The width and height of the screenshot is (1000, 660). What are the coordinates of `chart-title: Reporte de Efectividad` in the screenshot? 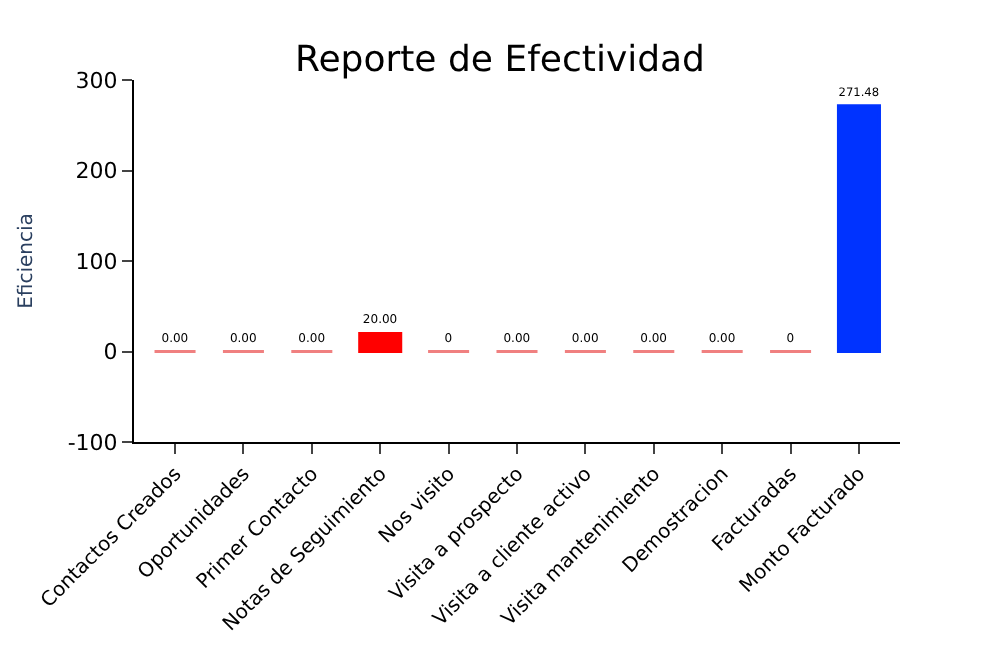 It's located at (500, 60).